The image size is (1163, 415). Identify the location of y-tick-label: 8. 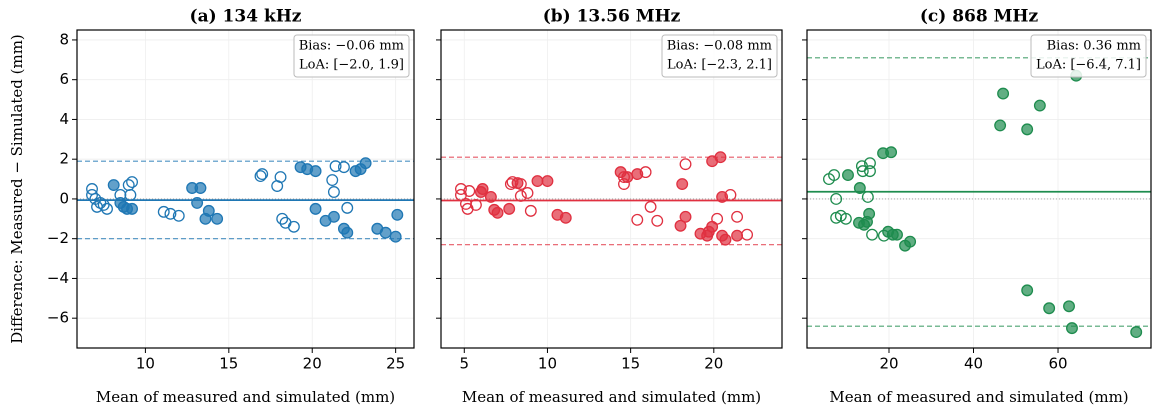
(64, 39).